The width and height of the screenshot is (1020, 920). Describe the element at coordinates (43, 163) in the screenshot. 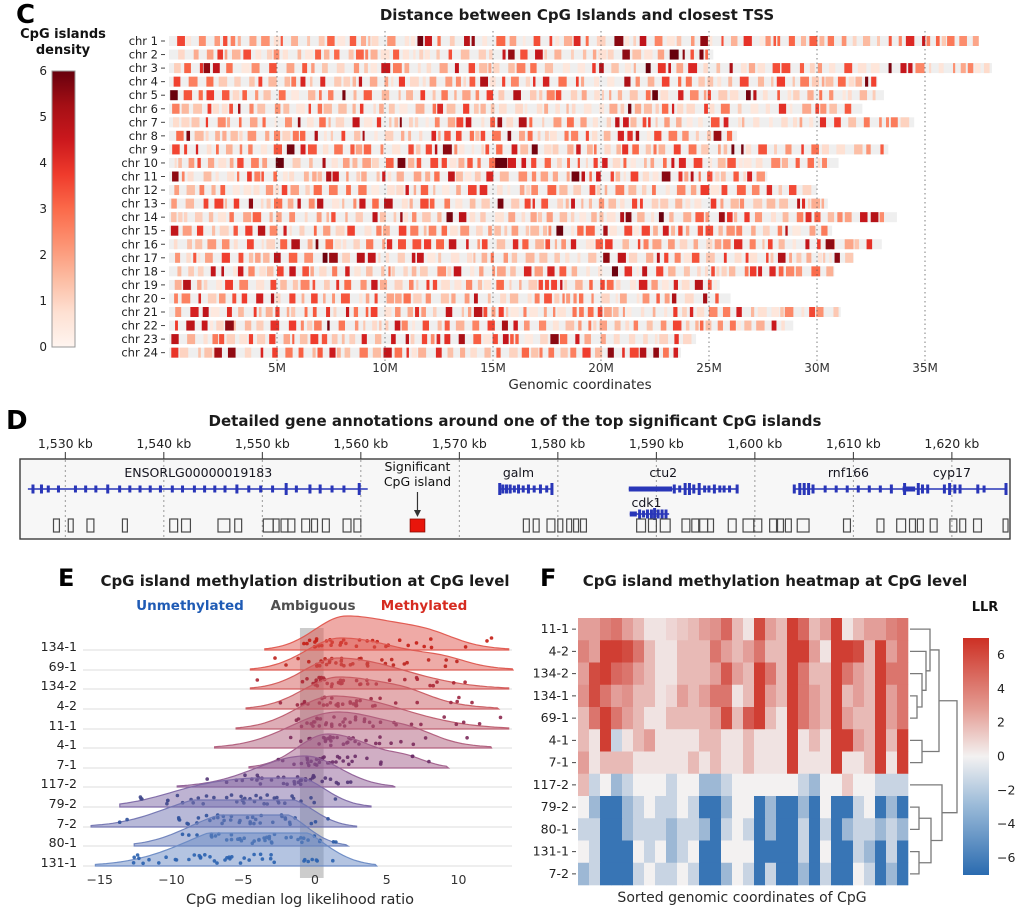

I see `colorbar-c-tick: 4` at that location.